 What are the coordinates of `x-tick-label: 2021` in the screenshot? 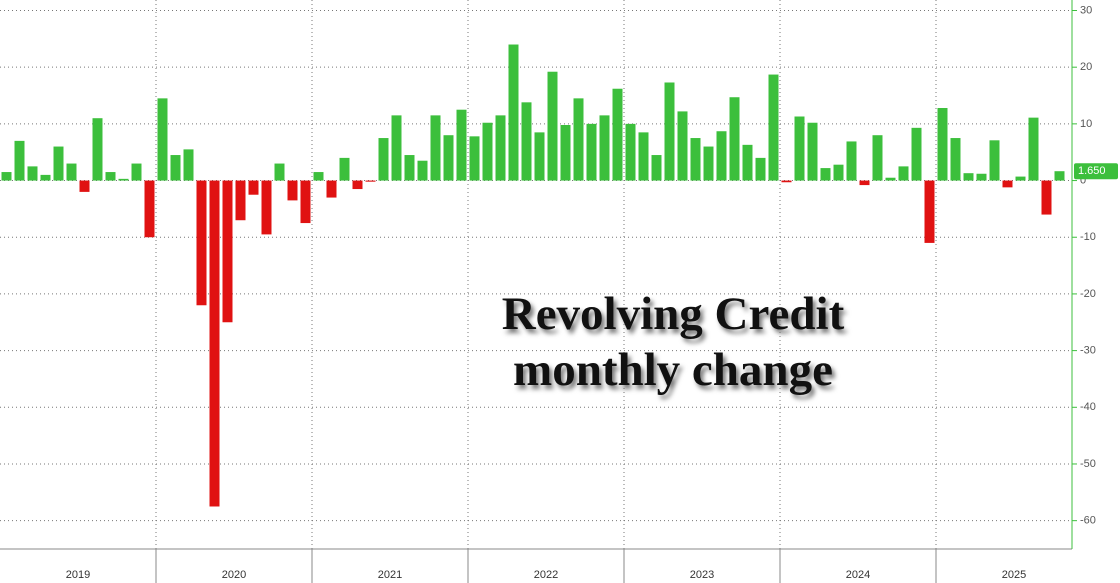 It's located at (390, 575).